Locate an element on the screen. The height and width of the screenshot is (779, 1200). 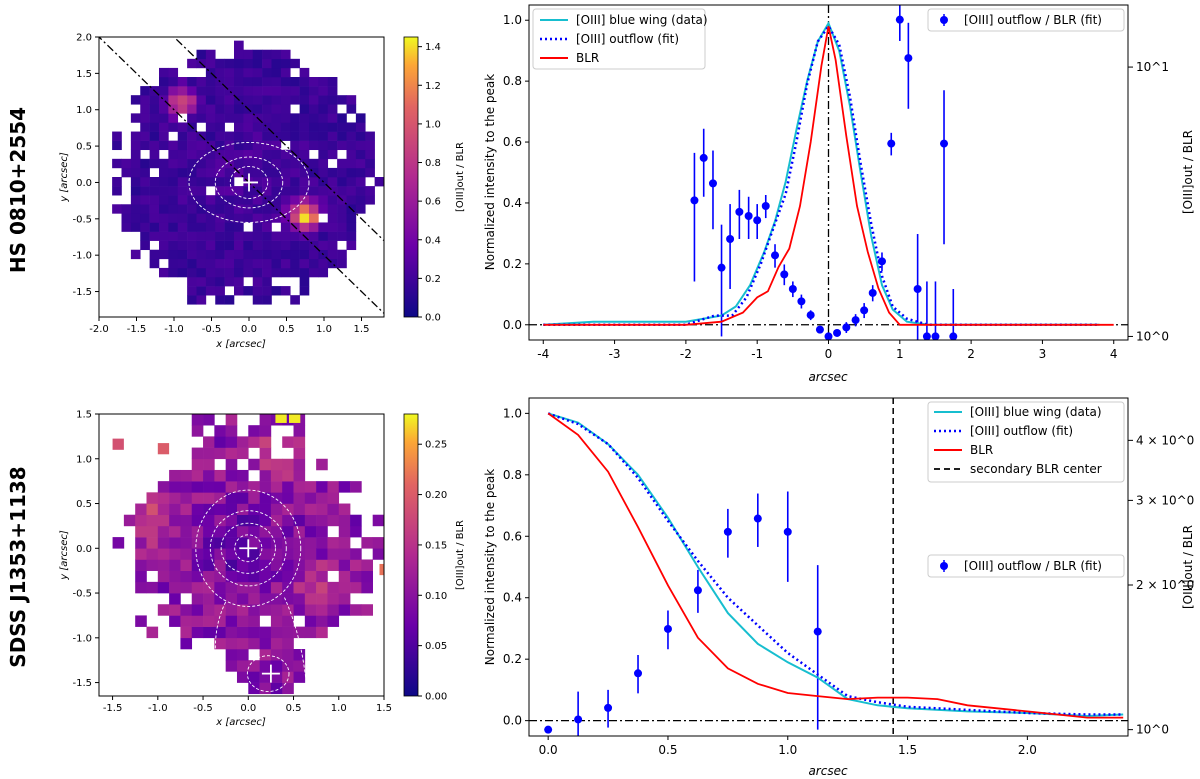
legend-bottom-label-blr: BLR is located at coordinates (981, 450).